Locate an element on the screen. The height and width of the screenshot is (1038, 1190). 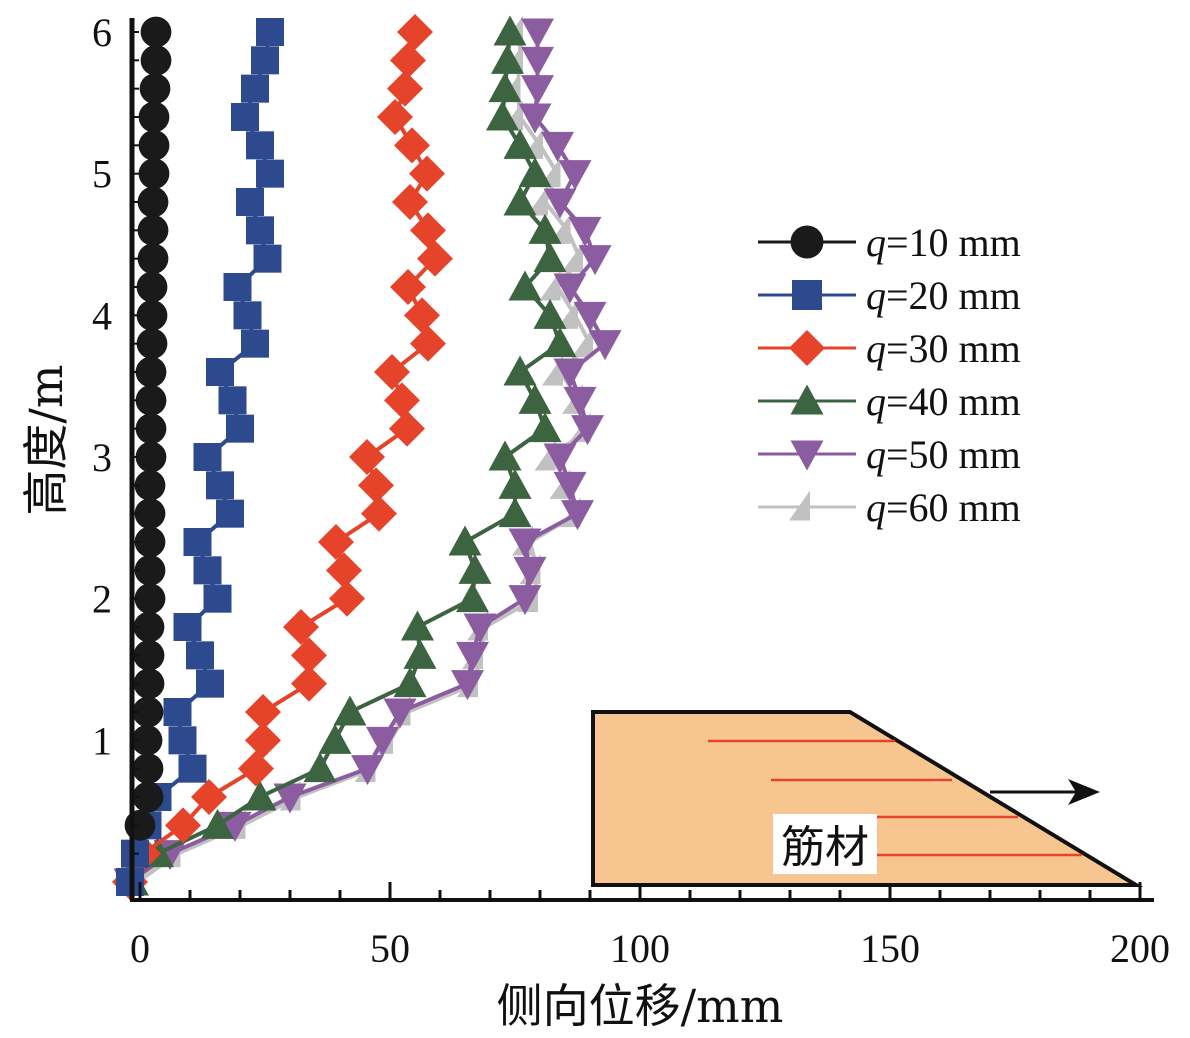
x-axis-title: 侧向位移/mm is located at coordinates (640, 1006).